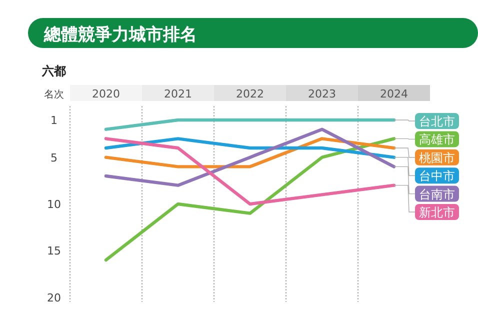 The image size is (478, 323). Describe the element at coordinates (106, 94) in the screenshot. I see `x-tick-label: 2020` at that location.